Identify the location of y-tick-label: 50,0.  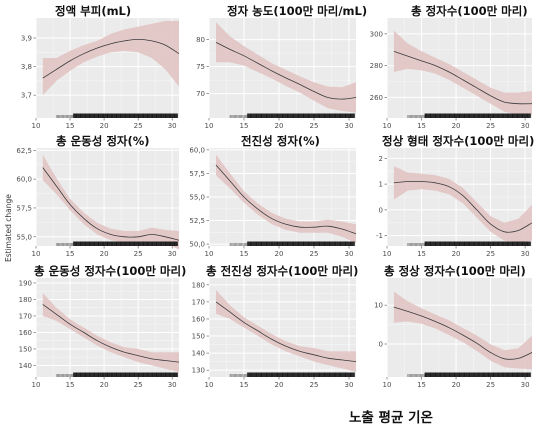
(197, 245).